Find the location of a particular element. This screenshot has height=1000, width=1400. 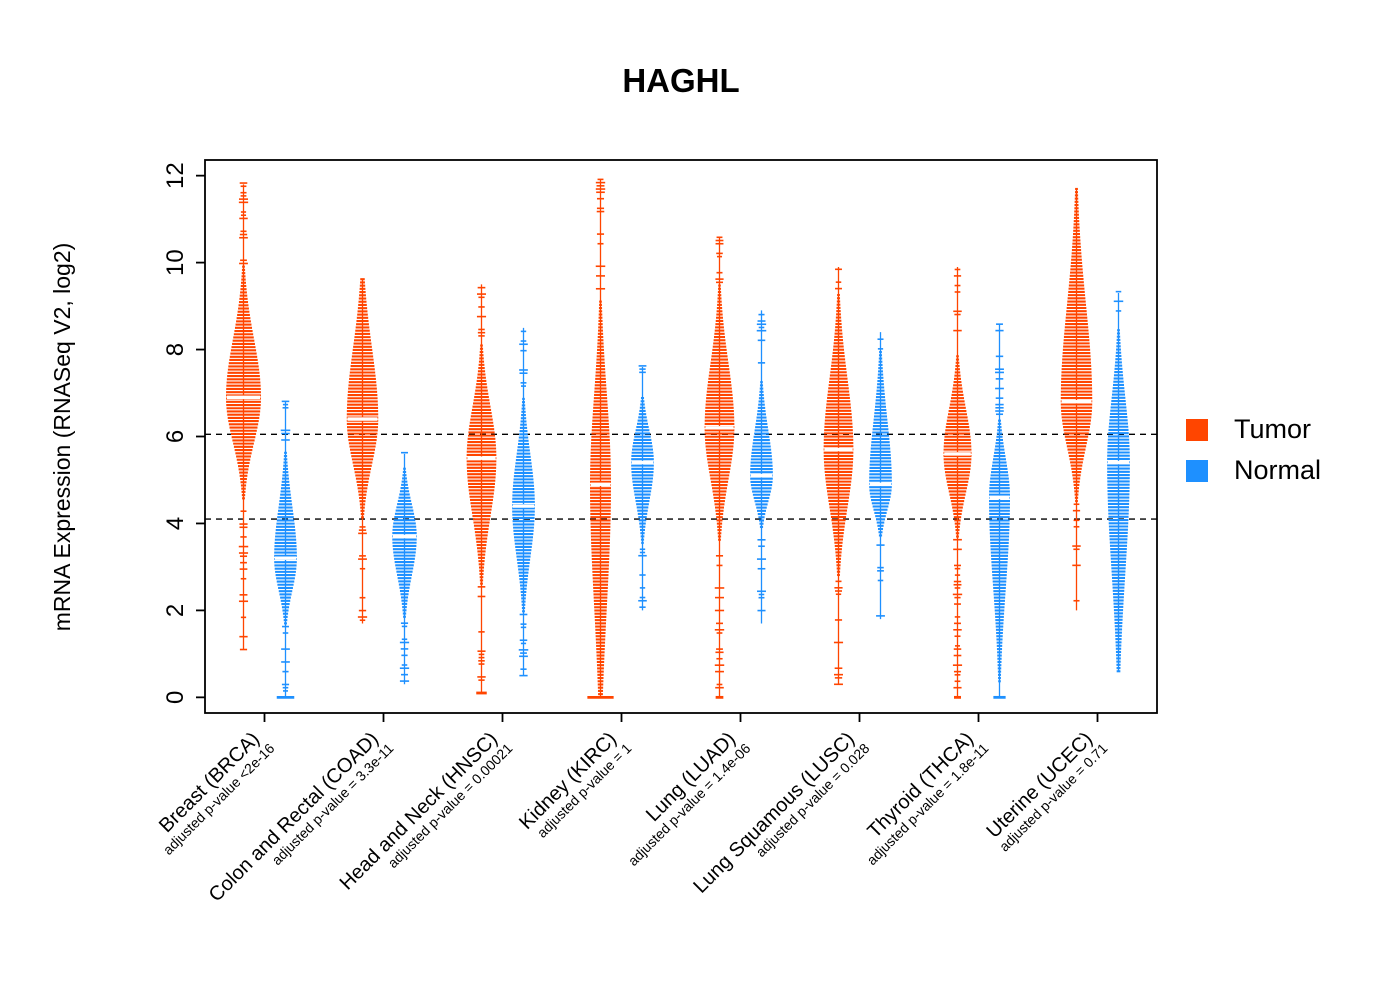

x-category-group: Uterine (UCEC)adjusted p-value = 0.71 is located at coordinates (1046, 791).